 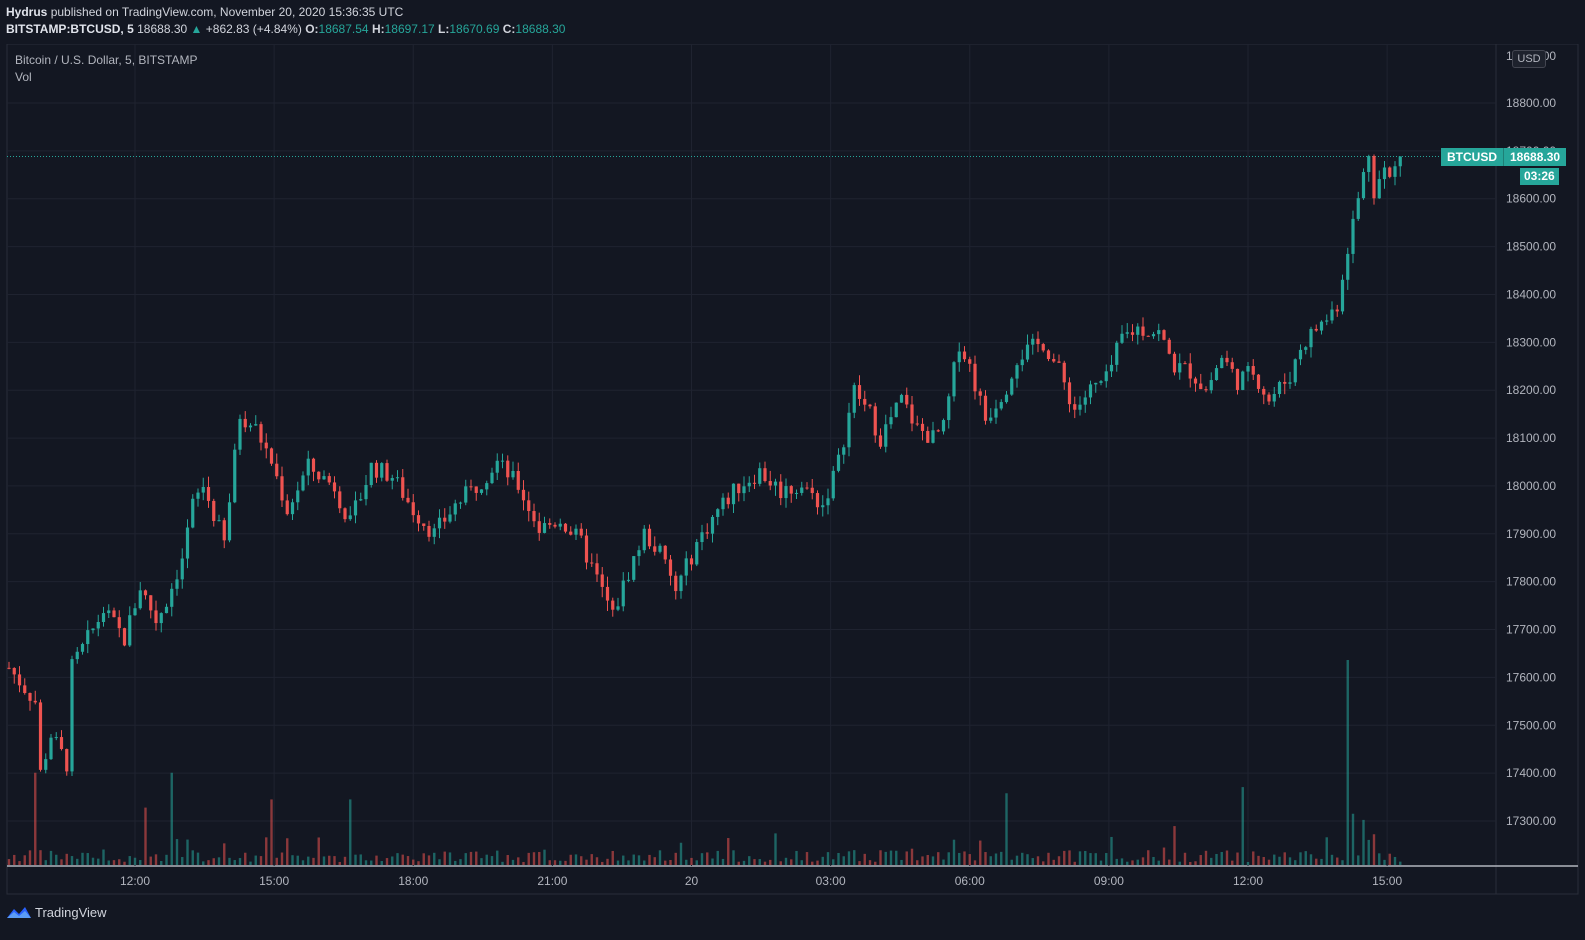 I want to click on y-tick-label: 18500.00, so click(x=1531, y=247).